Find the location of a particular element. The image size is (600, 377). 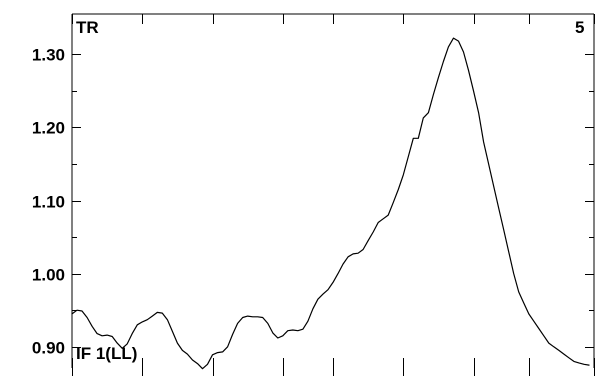

corner-label-bottom-left: IF 1(LL) is located at coordinates (106, 353).